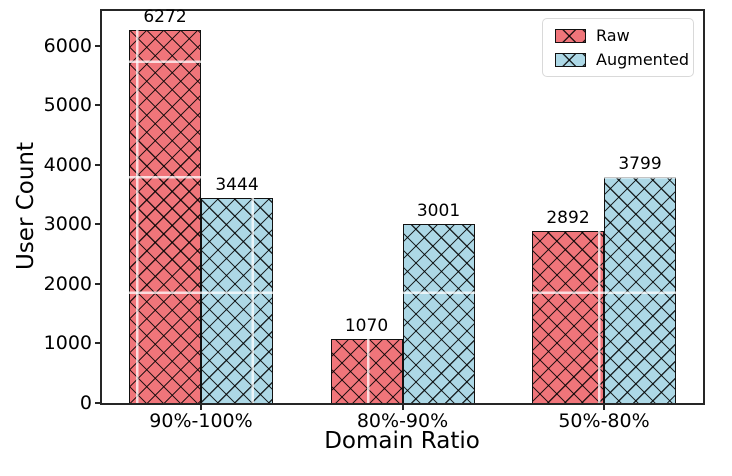 This screenshot has height=476, width=732. I want to click on x-tick-label: 50%-80%, so click(604, 421).